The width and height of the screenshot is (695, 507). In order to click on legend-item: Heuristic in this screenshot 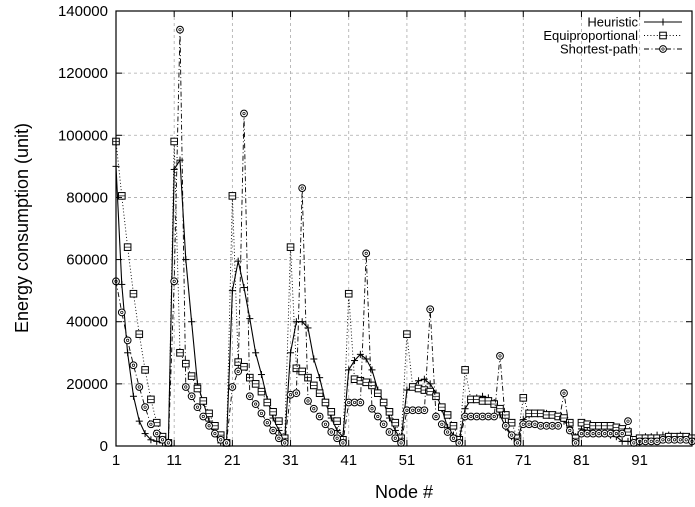, I will do `click(634, 22)`.